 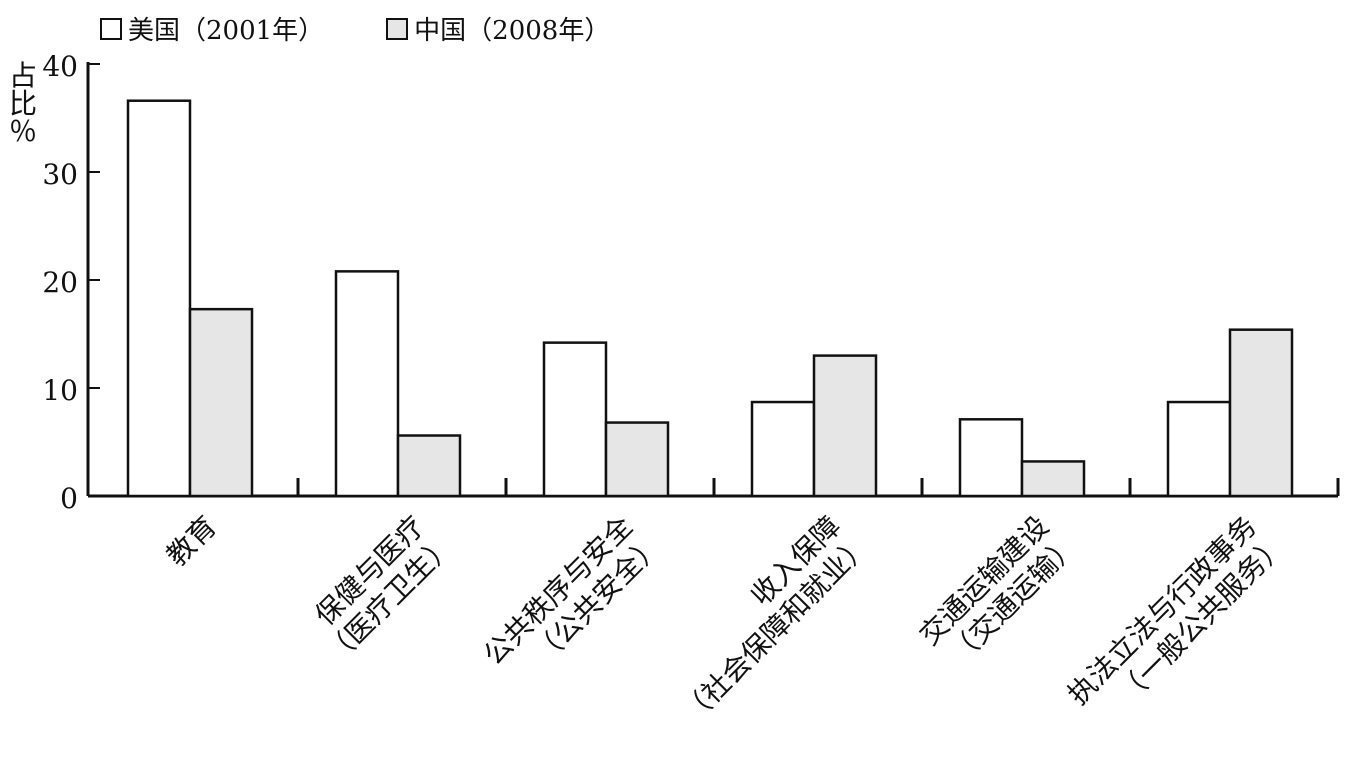 What do you see at coordinates (355, 28) in the screenshot?
I see `chart-legend: 美国（2001年） 中国（2008年）` at bounding box center [355, 28].